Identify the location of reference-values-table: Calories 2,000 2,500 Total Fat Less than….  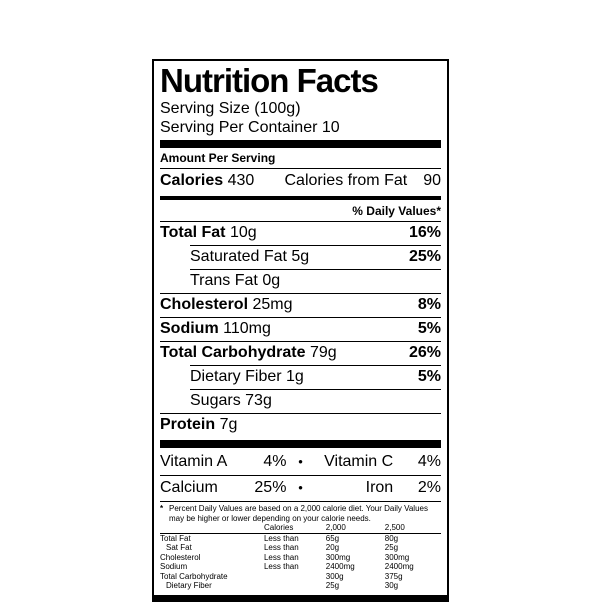
(300, 558).